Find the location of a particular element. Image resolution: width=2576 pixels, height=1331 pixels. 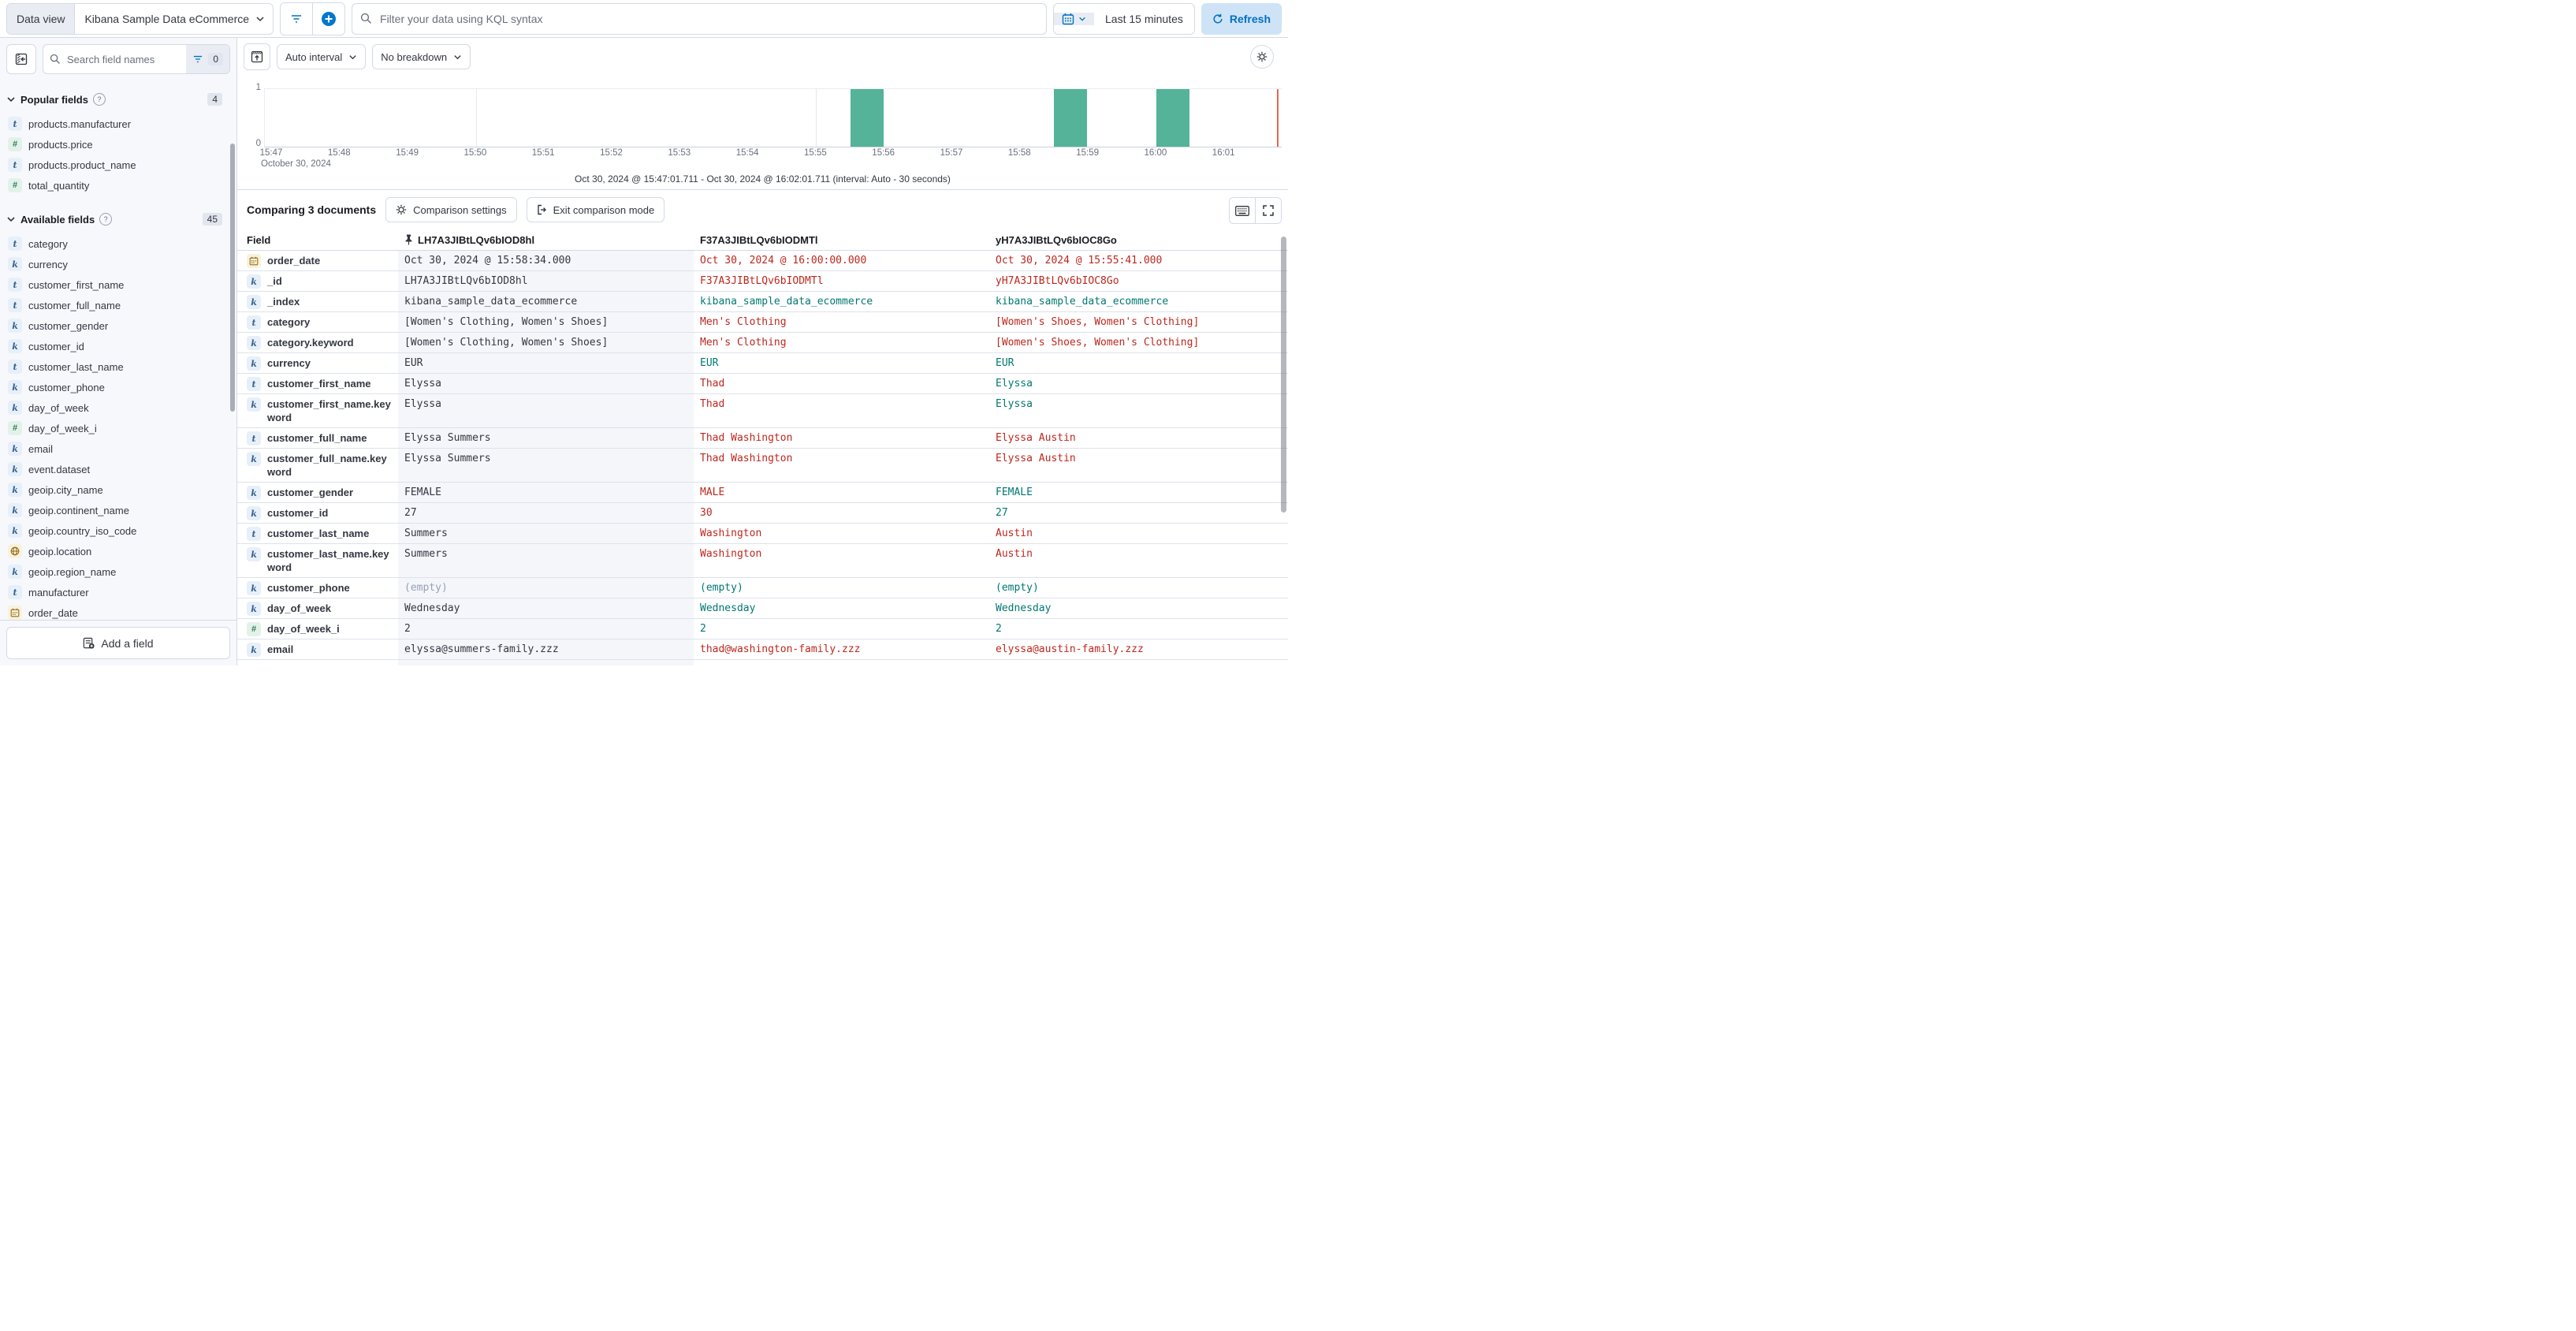

field-label: geoip.continent_name is located at coordinates (78, 510).